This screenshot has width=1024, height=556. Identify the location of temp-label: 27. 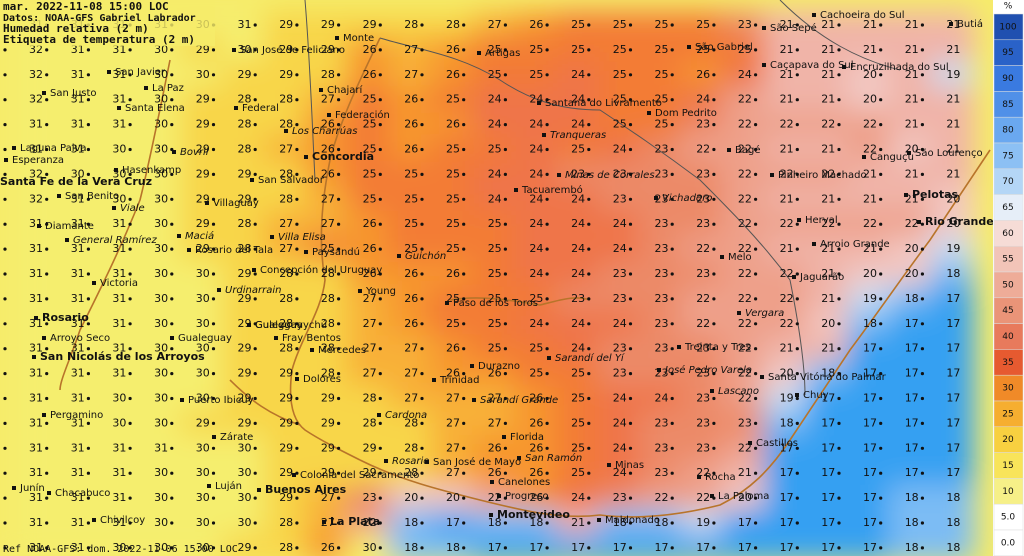
(370, 298).